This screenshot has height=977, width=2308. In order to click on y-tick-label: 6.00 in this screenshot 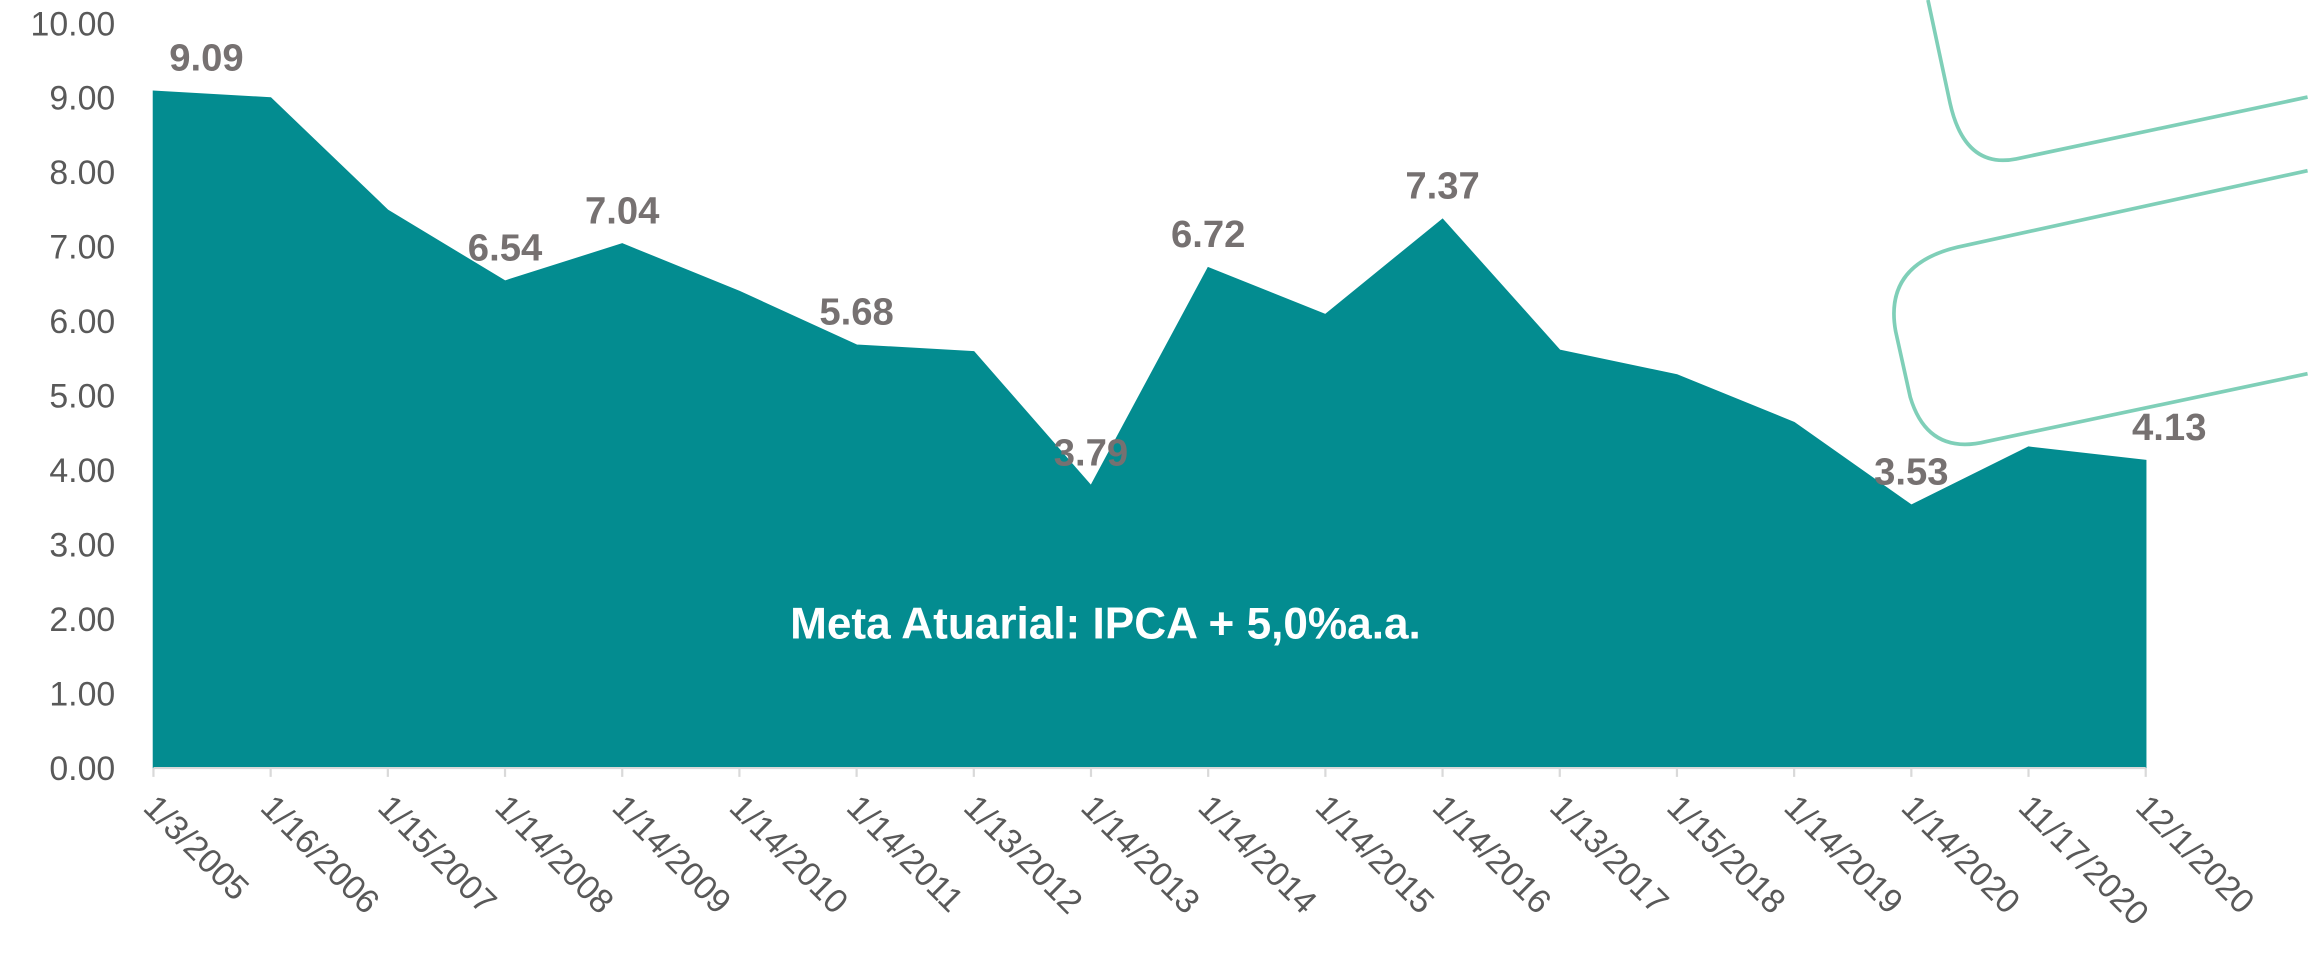, I will do `click(82, 322)`.